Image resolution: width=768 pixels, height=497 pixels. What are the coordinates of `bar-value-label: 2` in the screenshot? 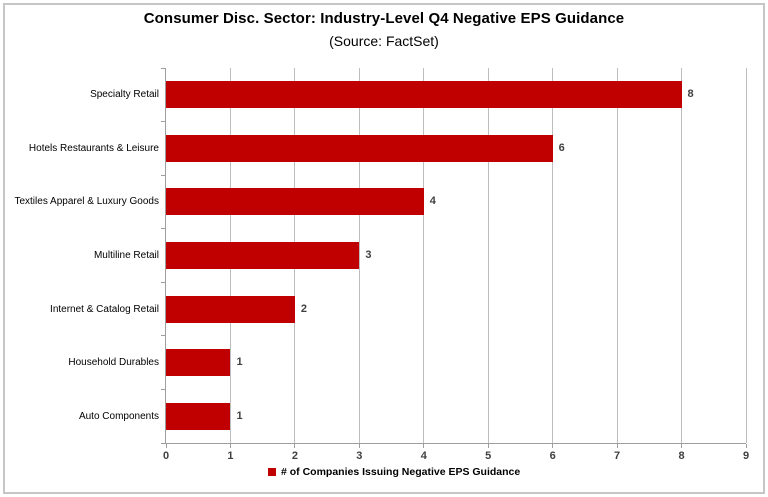 It's located at (303, 308).